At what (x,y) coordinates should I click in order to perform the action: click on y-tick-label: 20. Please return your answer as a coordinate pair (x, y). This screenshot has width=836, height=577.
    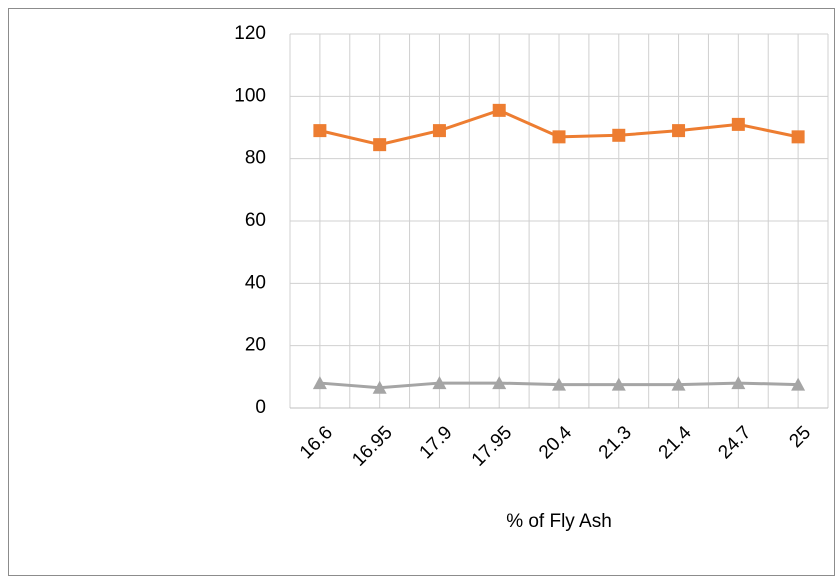
    Looking at the image, I should click on (255, 345).